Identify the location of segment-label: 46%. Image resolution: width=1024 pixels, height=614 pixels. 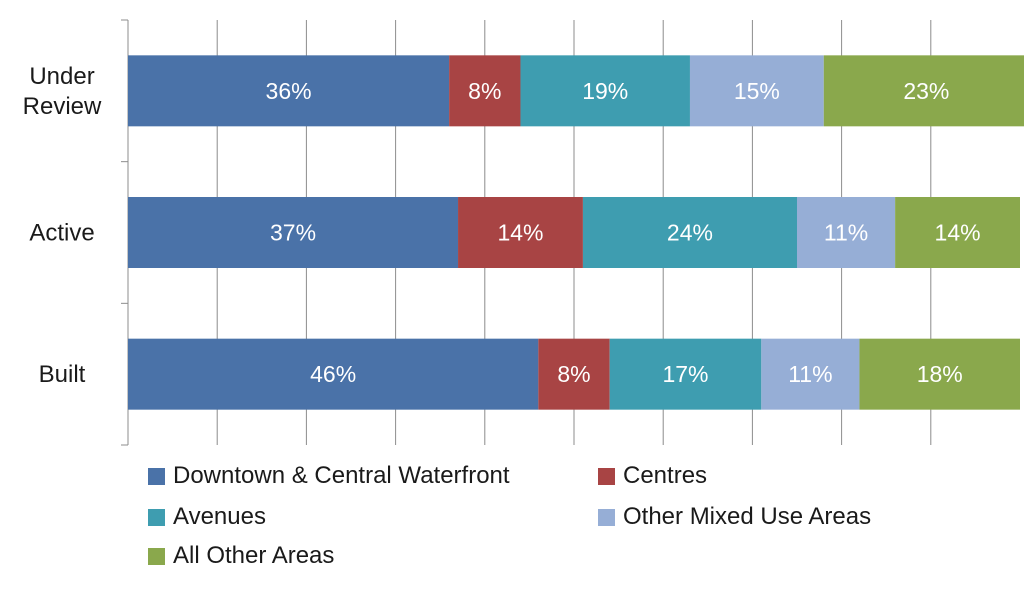
(333, 374).